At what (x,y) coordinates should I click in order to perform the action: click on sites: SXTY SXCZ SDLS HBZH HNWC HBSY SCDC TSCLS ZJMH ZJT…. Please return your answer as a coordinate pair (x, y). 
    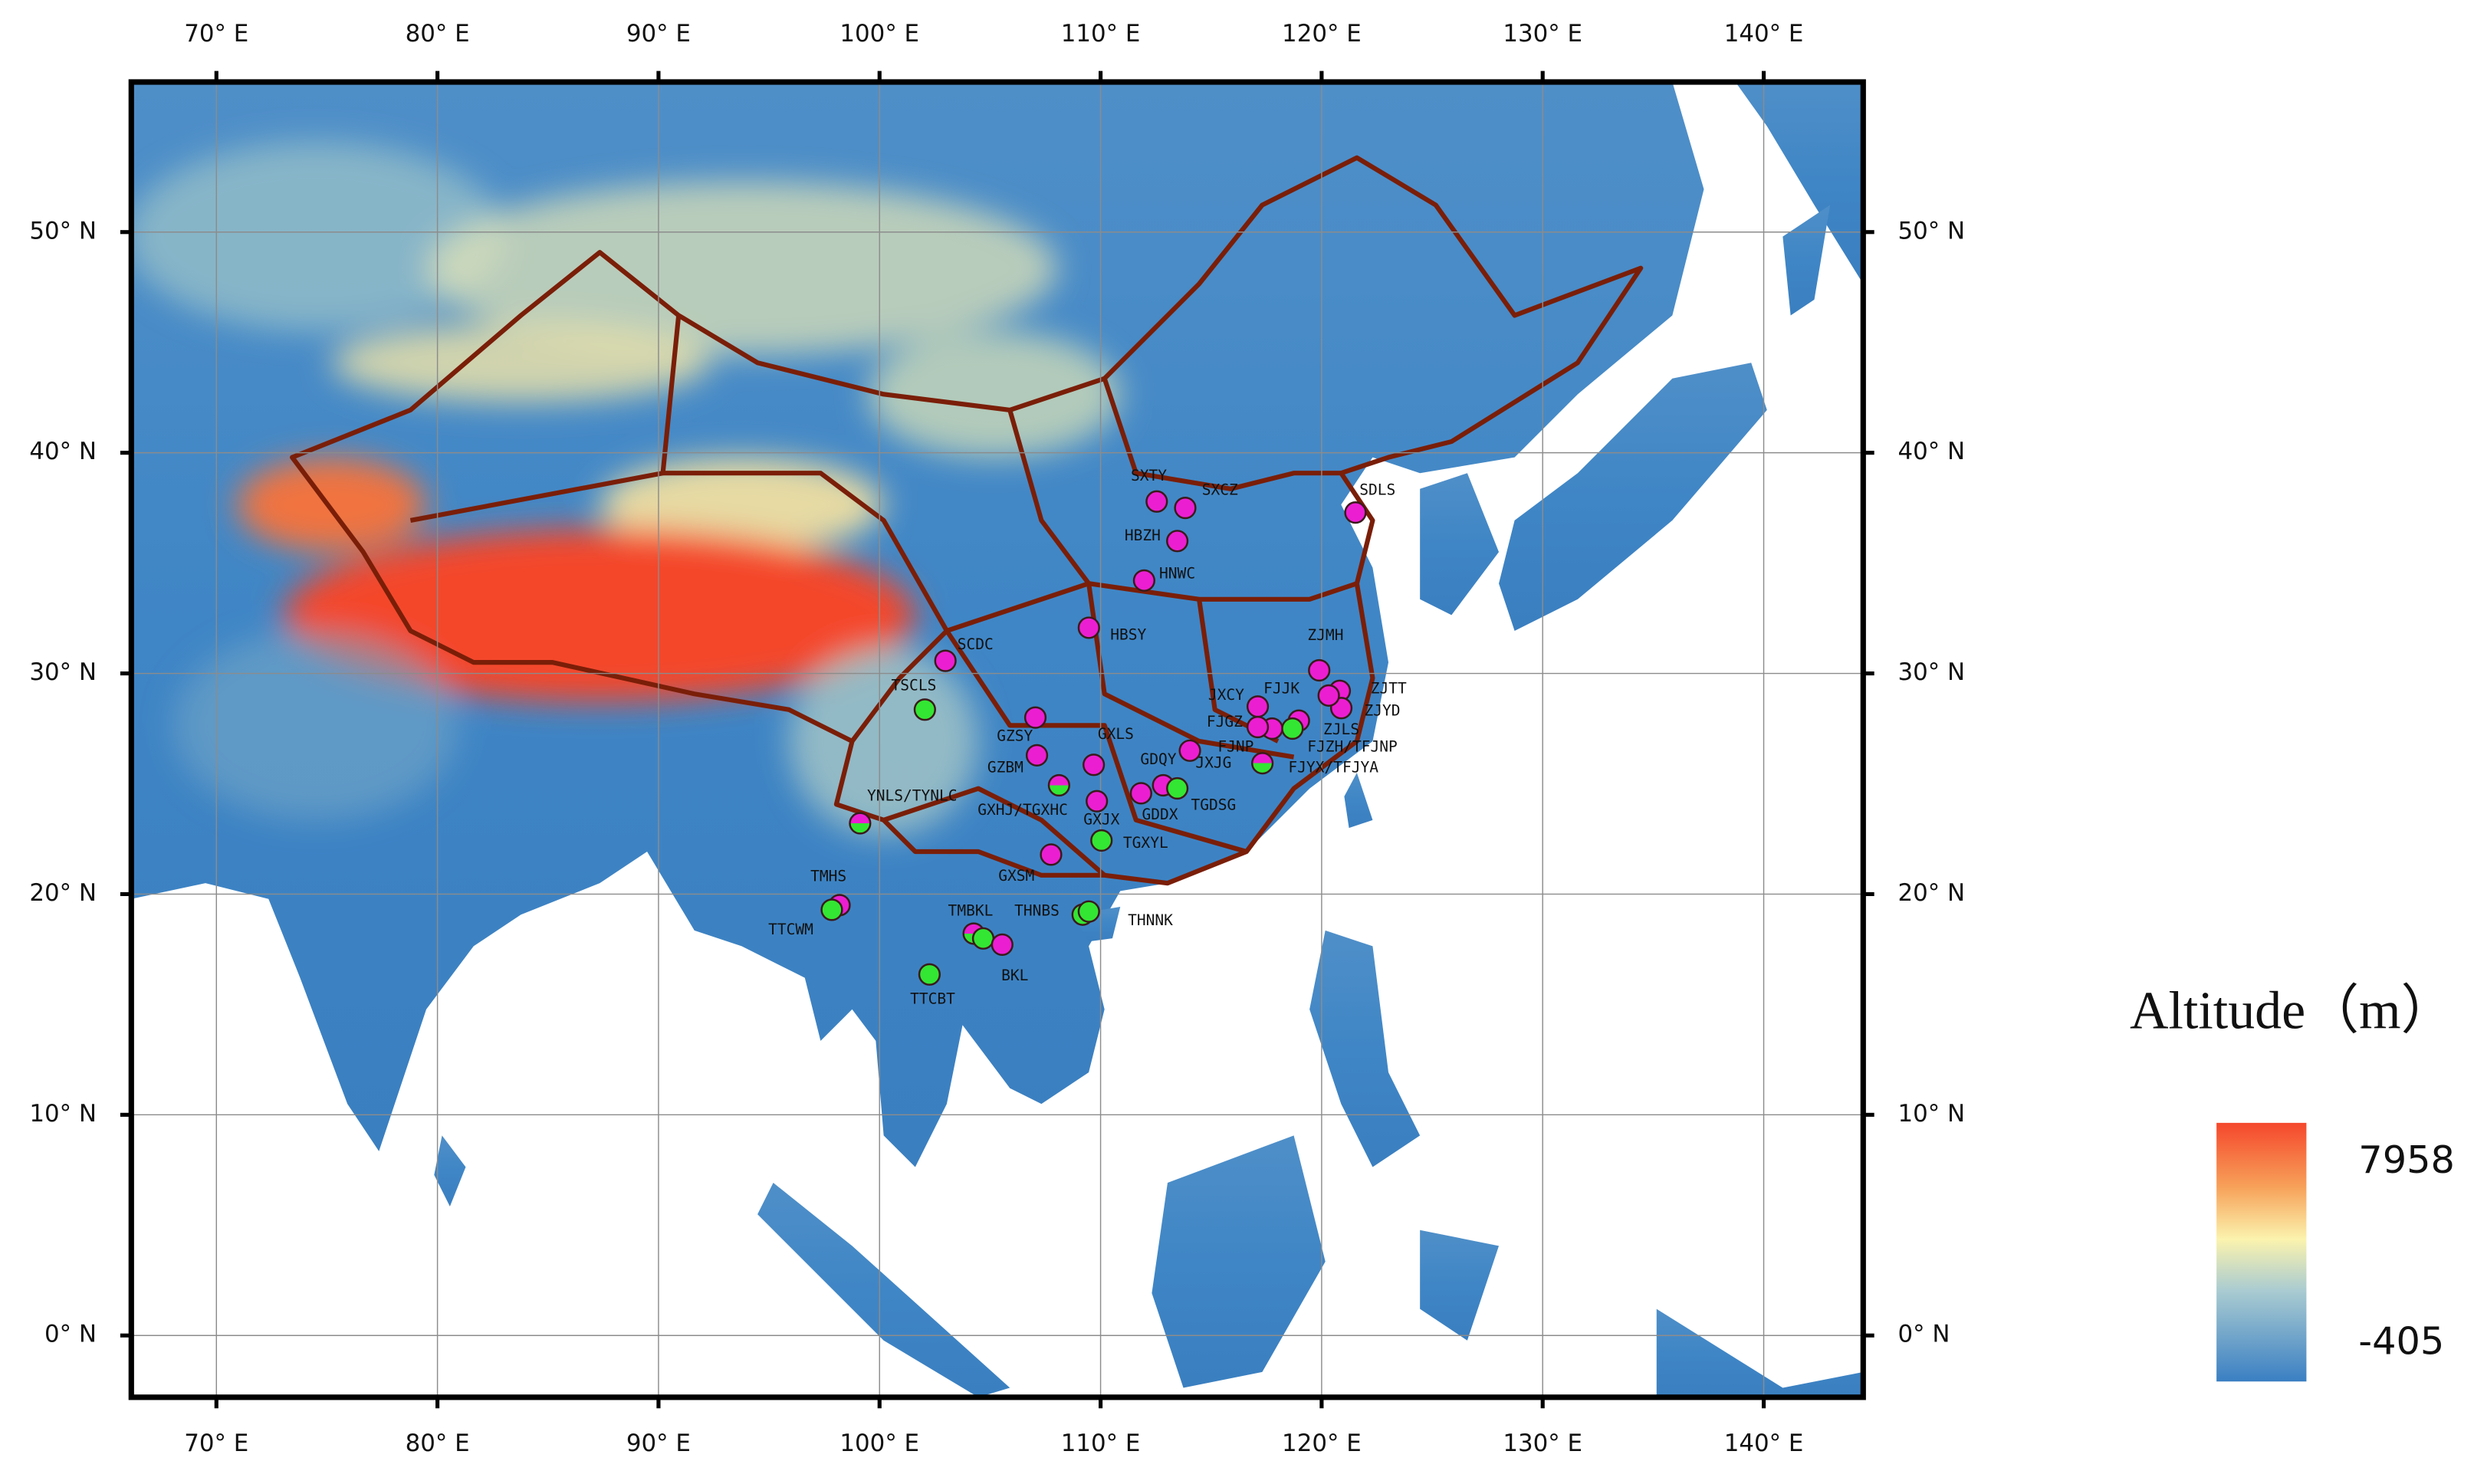
    Looking at the image, I should click on (1088, 737).